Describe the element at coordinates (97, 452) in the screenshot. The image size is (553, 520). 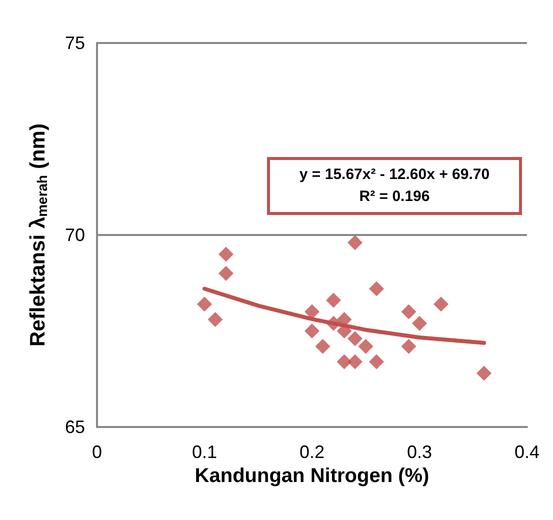
I see `x-tick-label: 0` at that location.